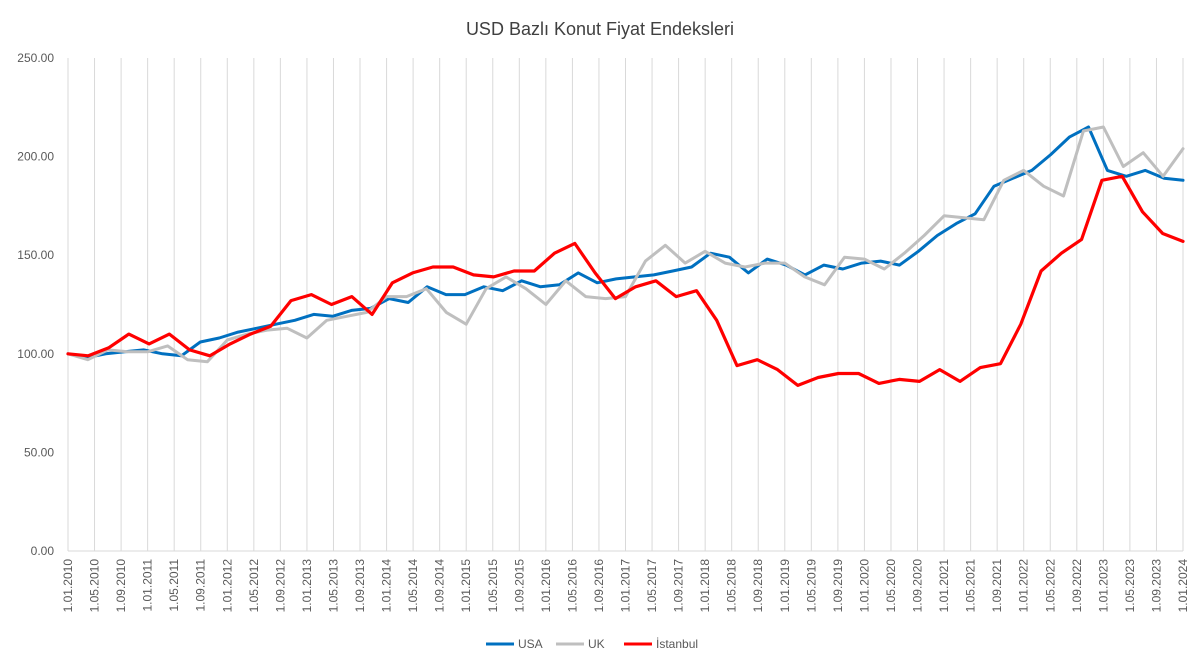 The image size is (1200, 668). What do you see at coordinates (280, 586) in the screenshot?
I see `x-tick-label: 1.09.2012` at bounding box center [280, 586].